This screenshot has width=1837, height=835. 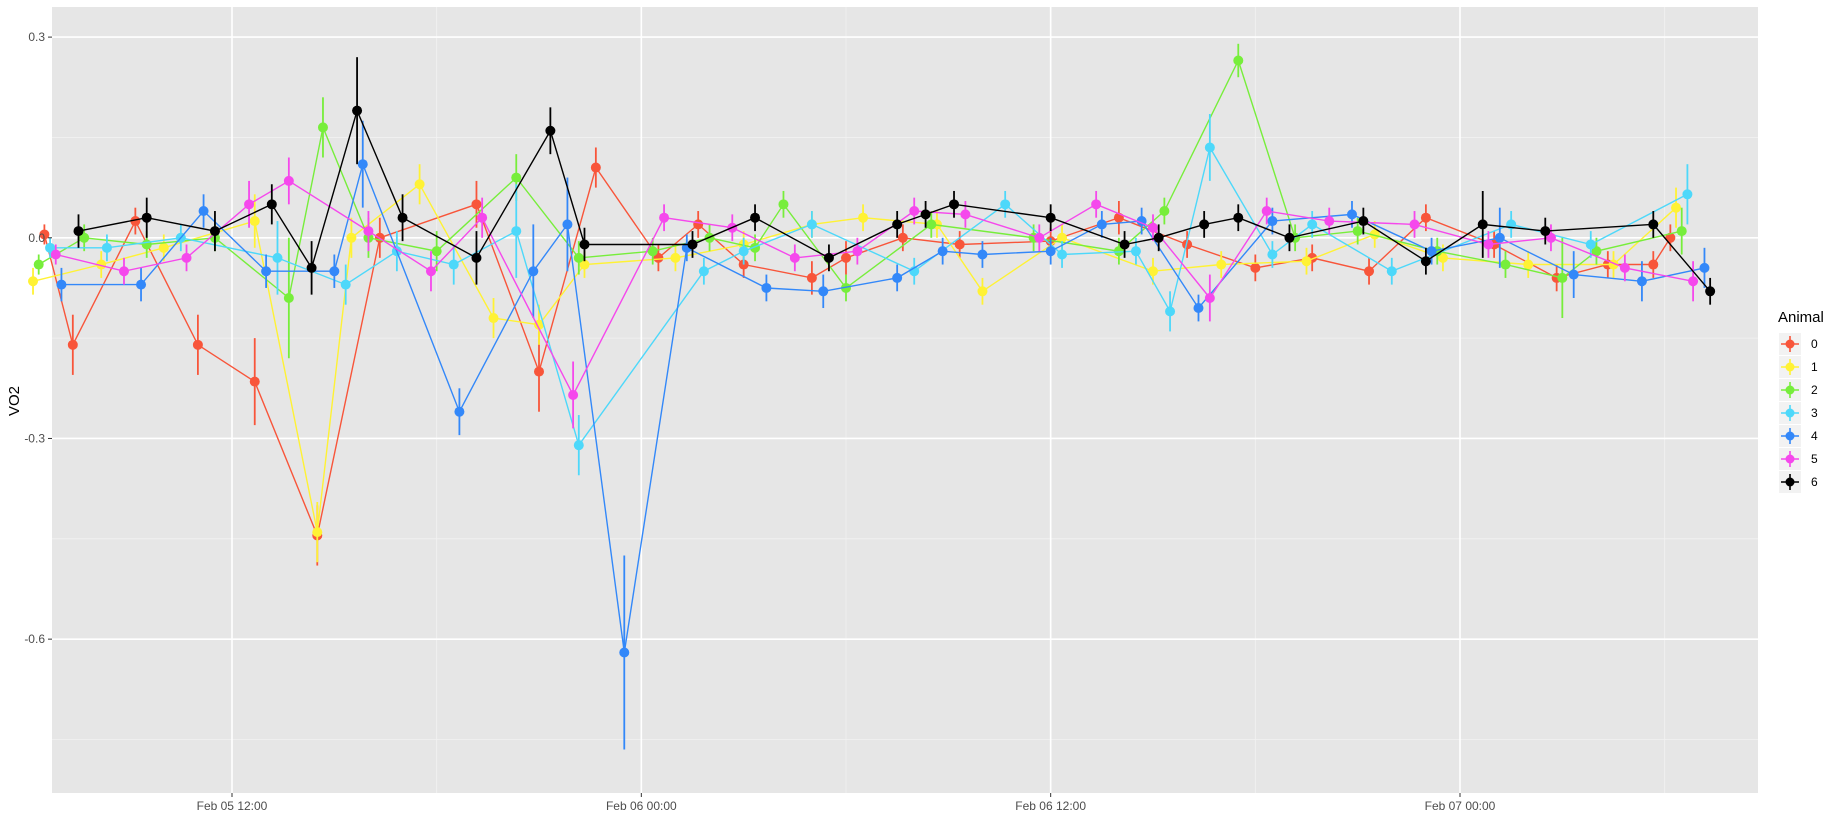 What do you see at coordinates (232, 806) in the screenshot?
I see `x-tick-label: Feb 05 12:00` at bounding box center [232, 806].